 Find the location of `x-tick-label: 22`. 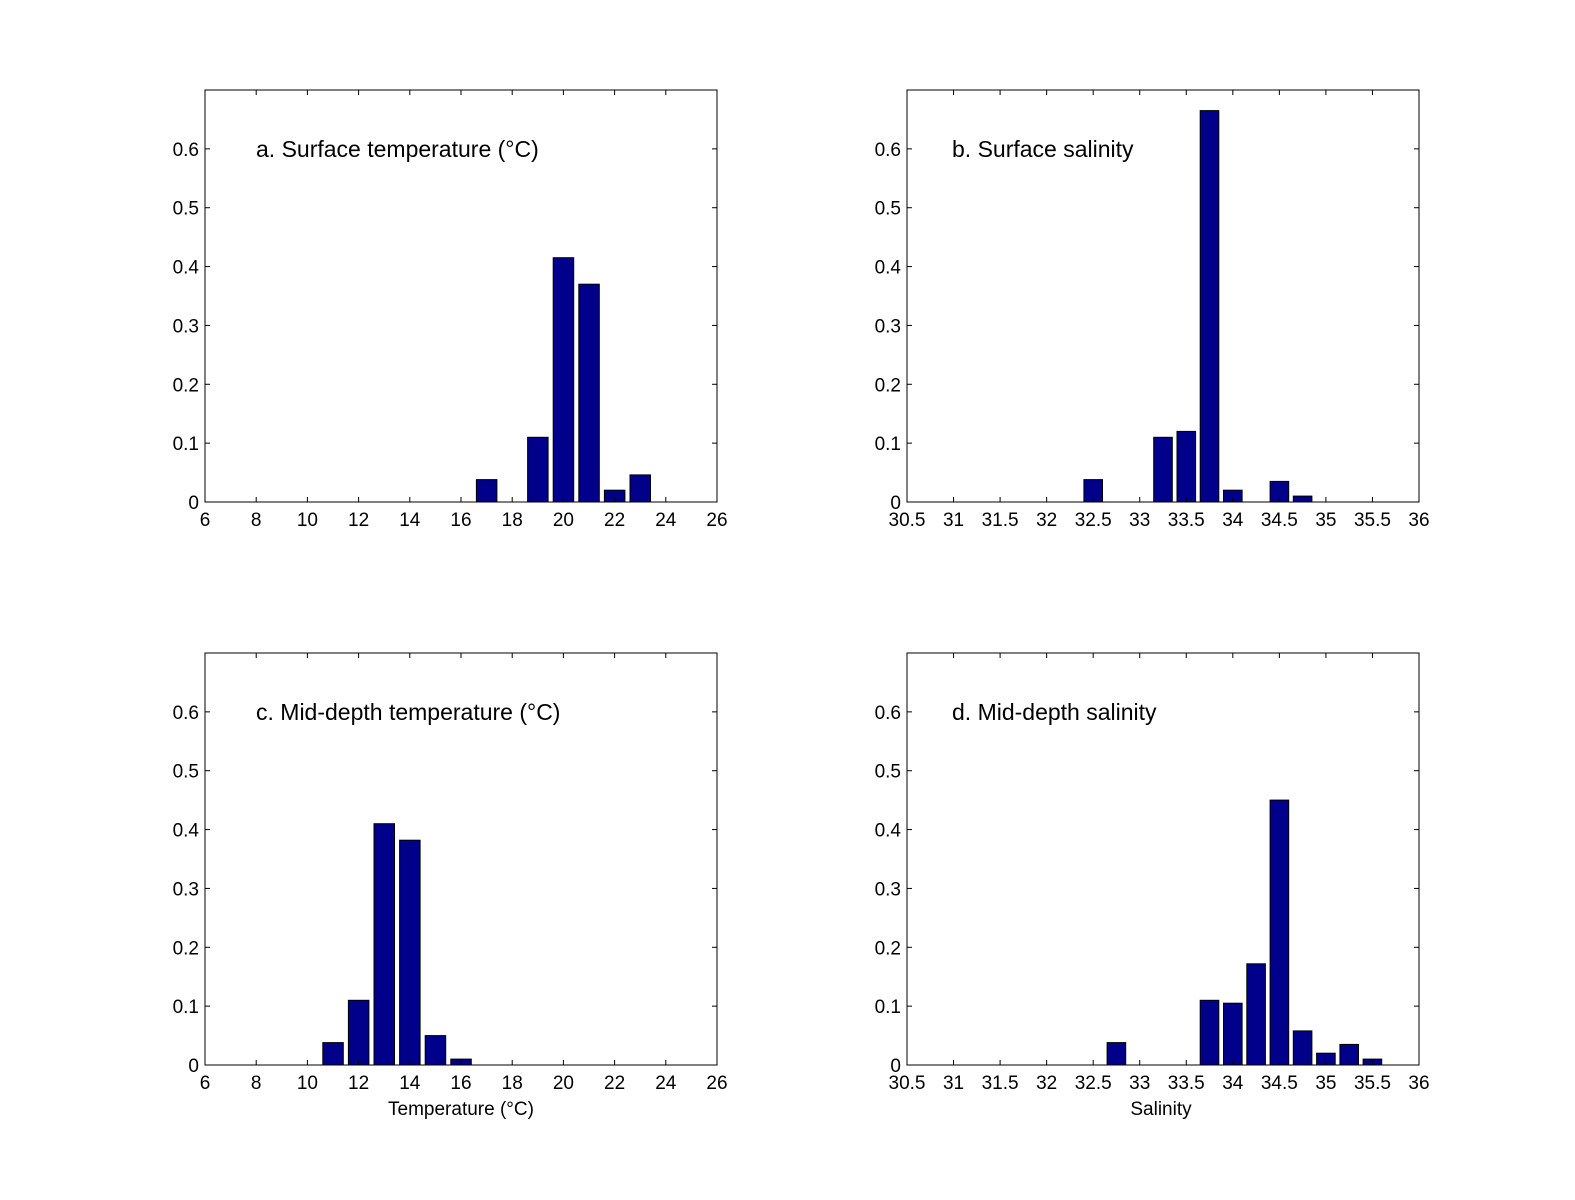

x-tick-label: 22 is located at coordinates (614, 520).